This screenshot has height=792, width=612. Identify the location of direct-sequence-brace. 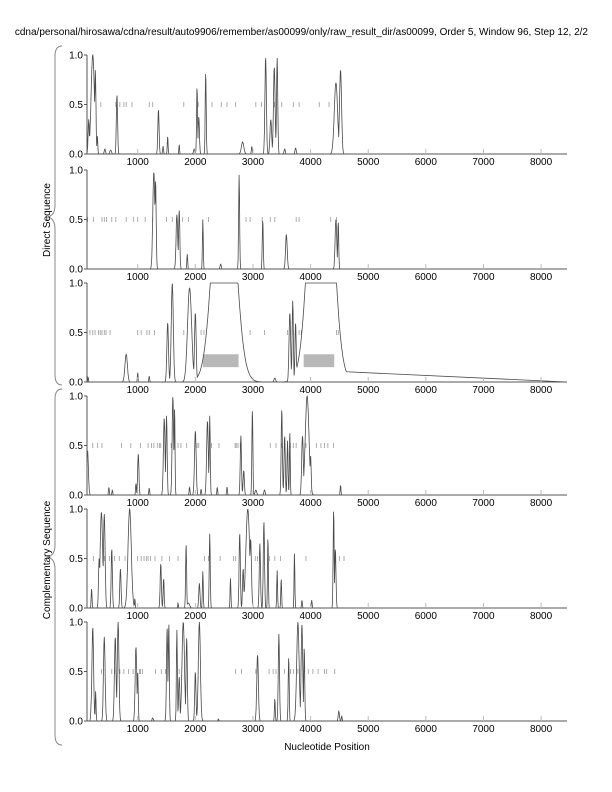
(54, 215).